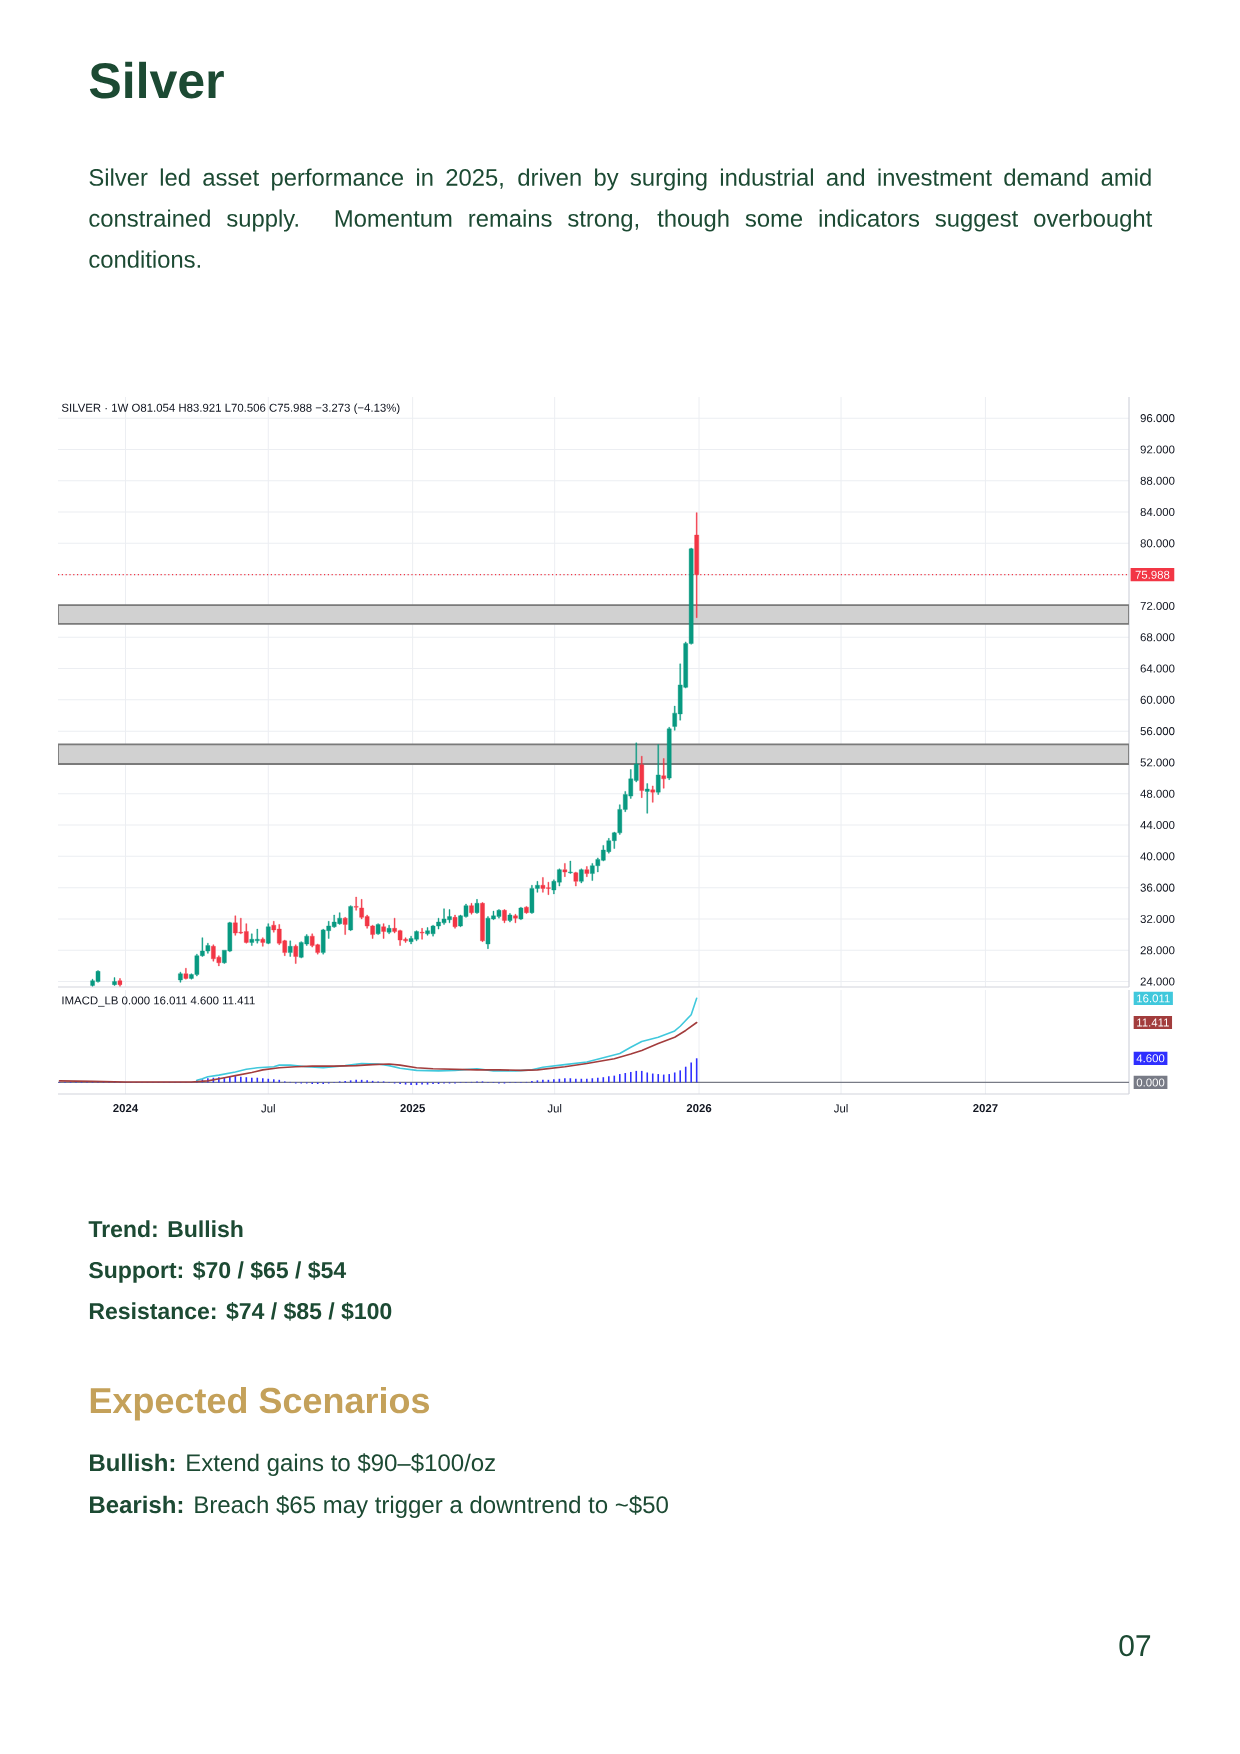 The height and width of the screenshot is (1754, 1240). I want to click on text: Trend: Bullish, so click(165, 1229).